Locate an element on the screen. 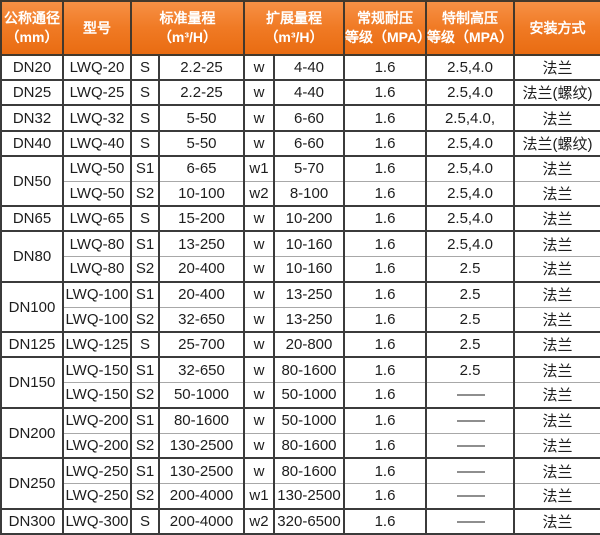 Image resolution: width=600 pixels, height=535 pixels. cell-standard-range: 15-200 is located at coordinates (201, 218).